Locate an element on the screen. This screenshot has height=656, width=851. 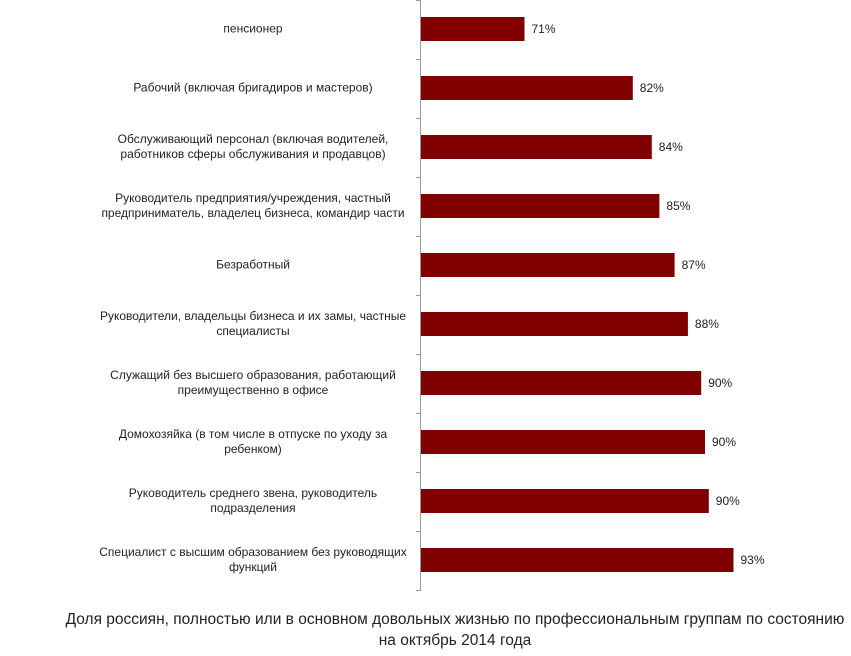
y-tick-label: Рабочий (включая бригадиров и мастеров) is located at coordinates (253, 87).